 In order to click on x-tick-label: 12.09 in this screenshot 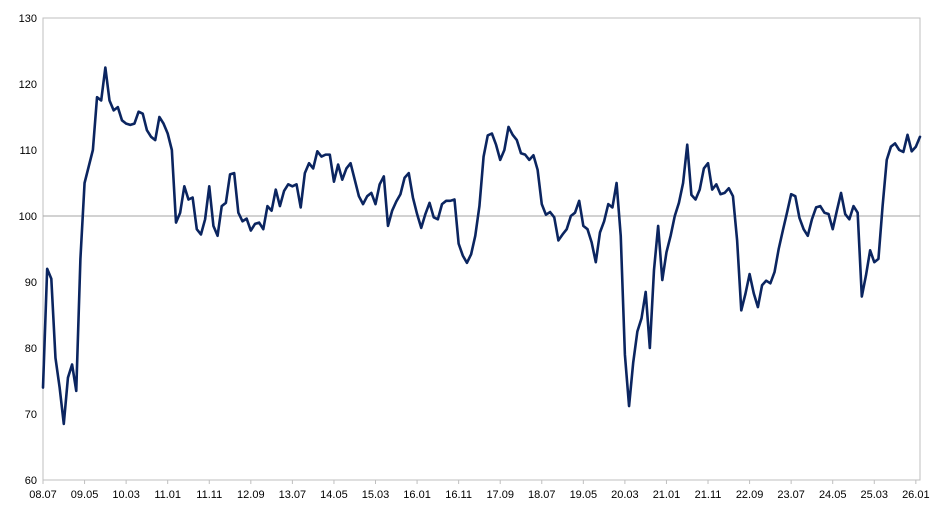, I will do `click(251, 495)`.